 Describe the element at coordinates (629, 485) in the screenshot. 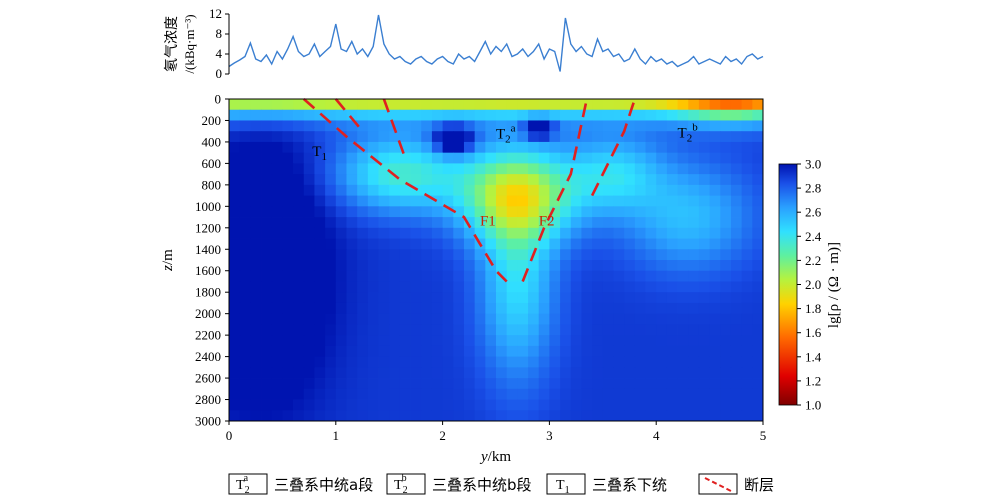

I see `legend-label: 三叠系下统` at that location.